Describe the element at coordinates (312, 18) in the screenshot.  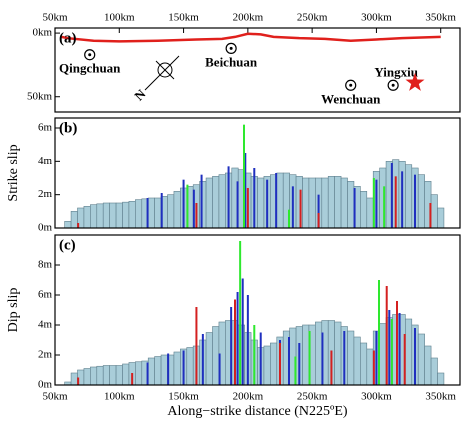
I see `x-tick-label: 250km` at that location.